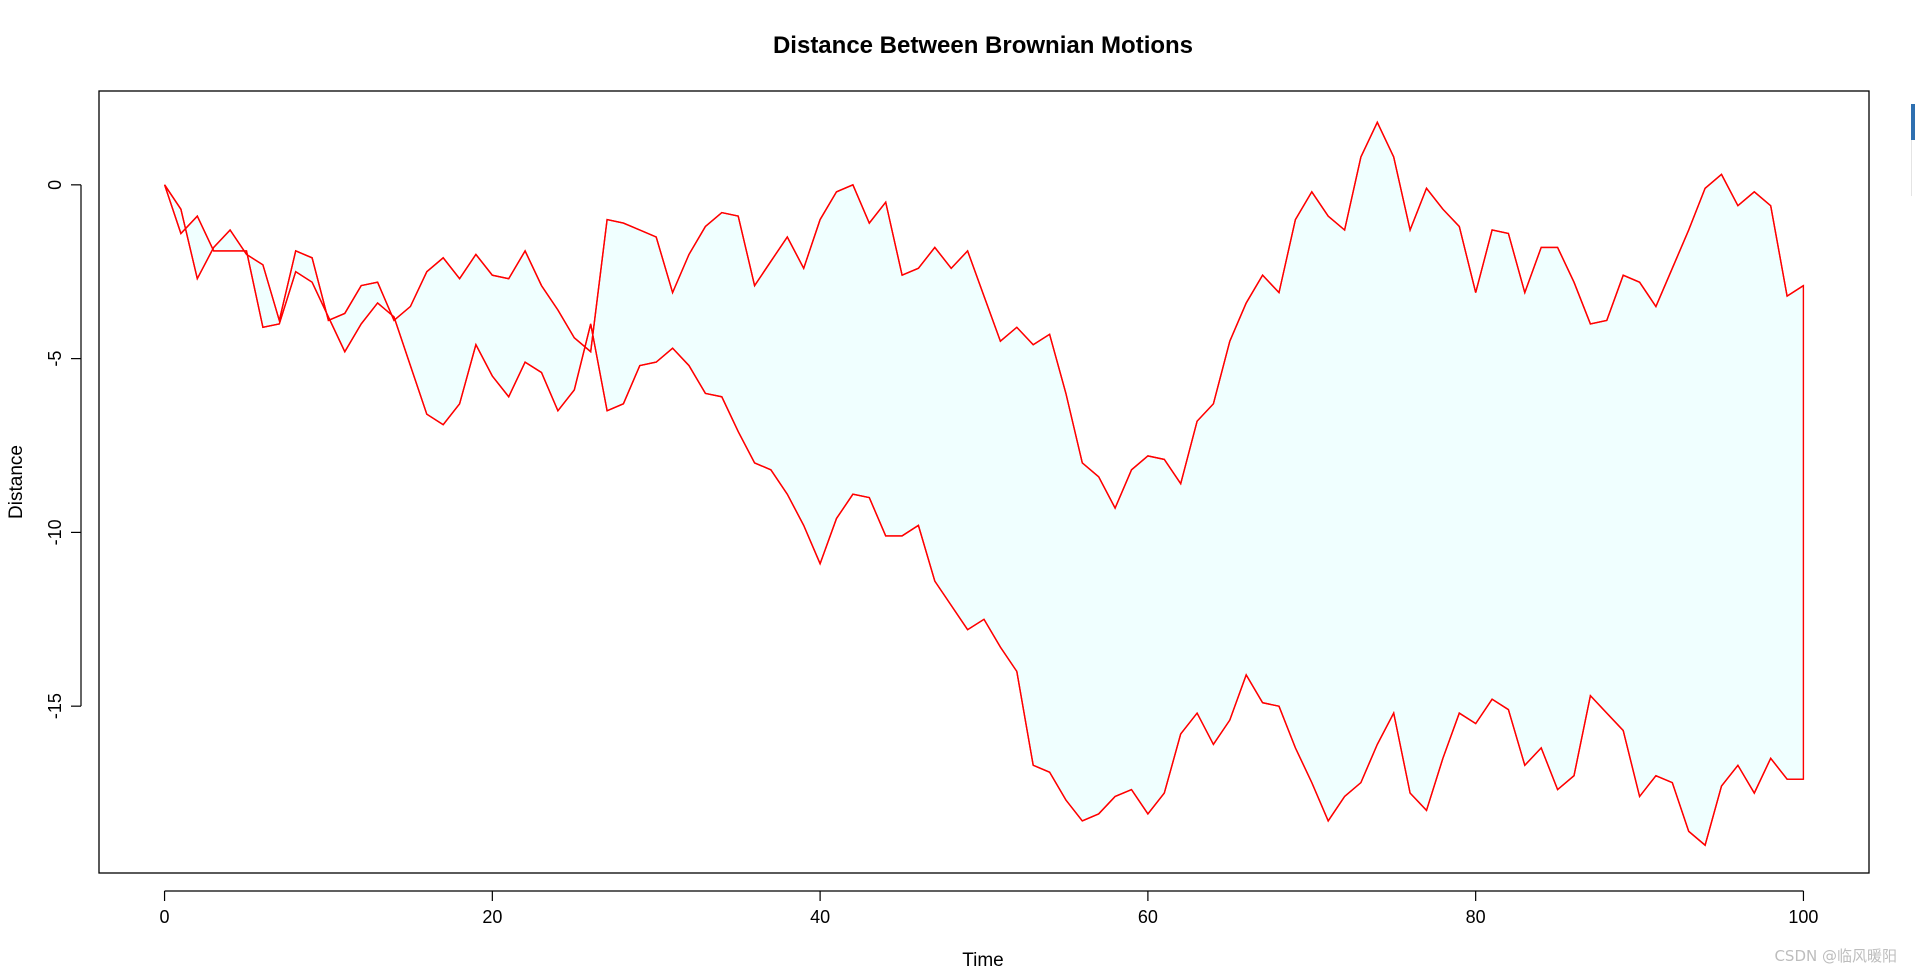  Describe the element at coordinates (55, 359) in the screenshot. I see `y-tick-label: -5` at that location.